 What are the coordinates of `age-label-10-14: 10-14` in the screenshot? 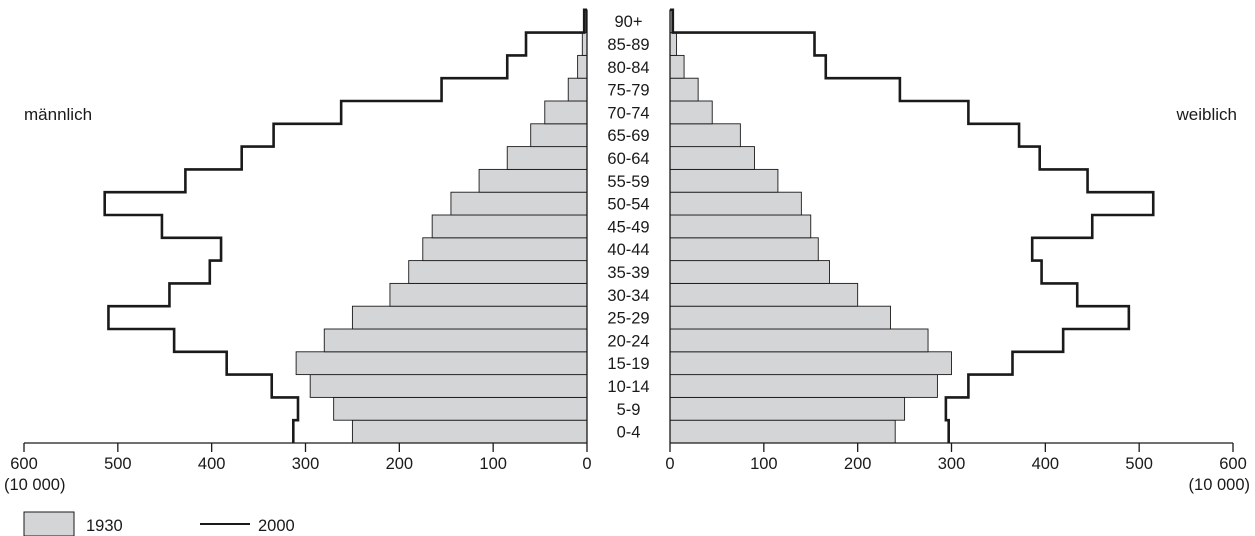 It's located at (628, 387).